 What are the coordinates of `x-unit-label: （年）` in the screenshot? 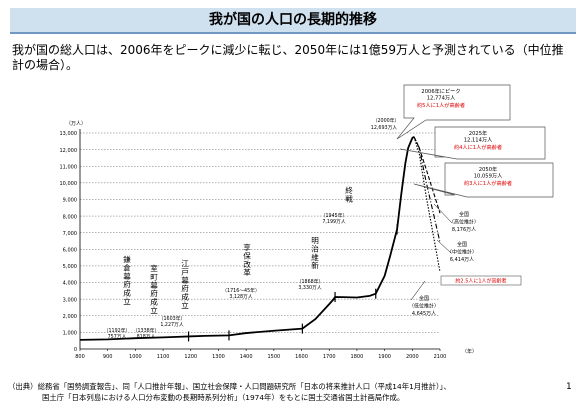 It's located at (469, 351).